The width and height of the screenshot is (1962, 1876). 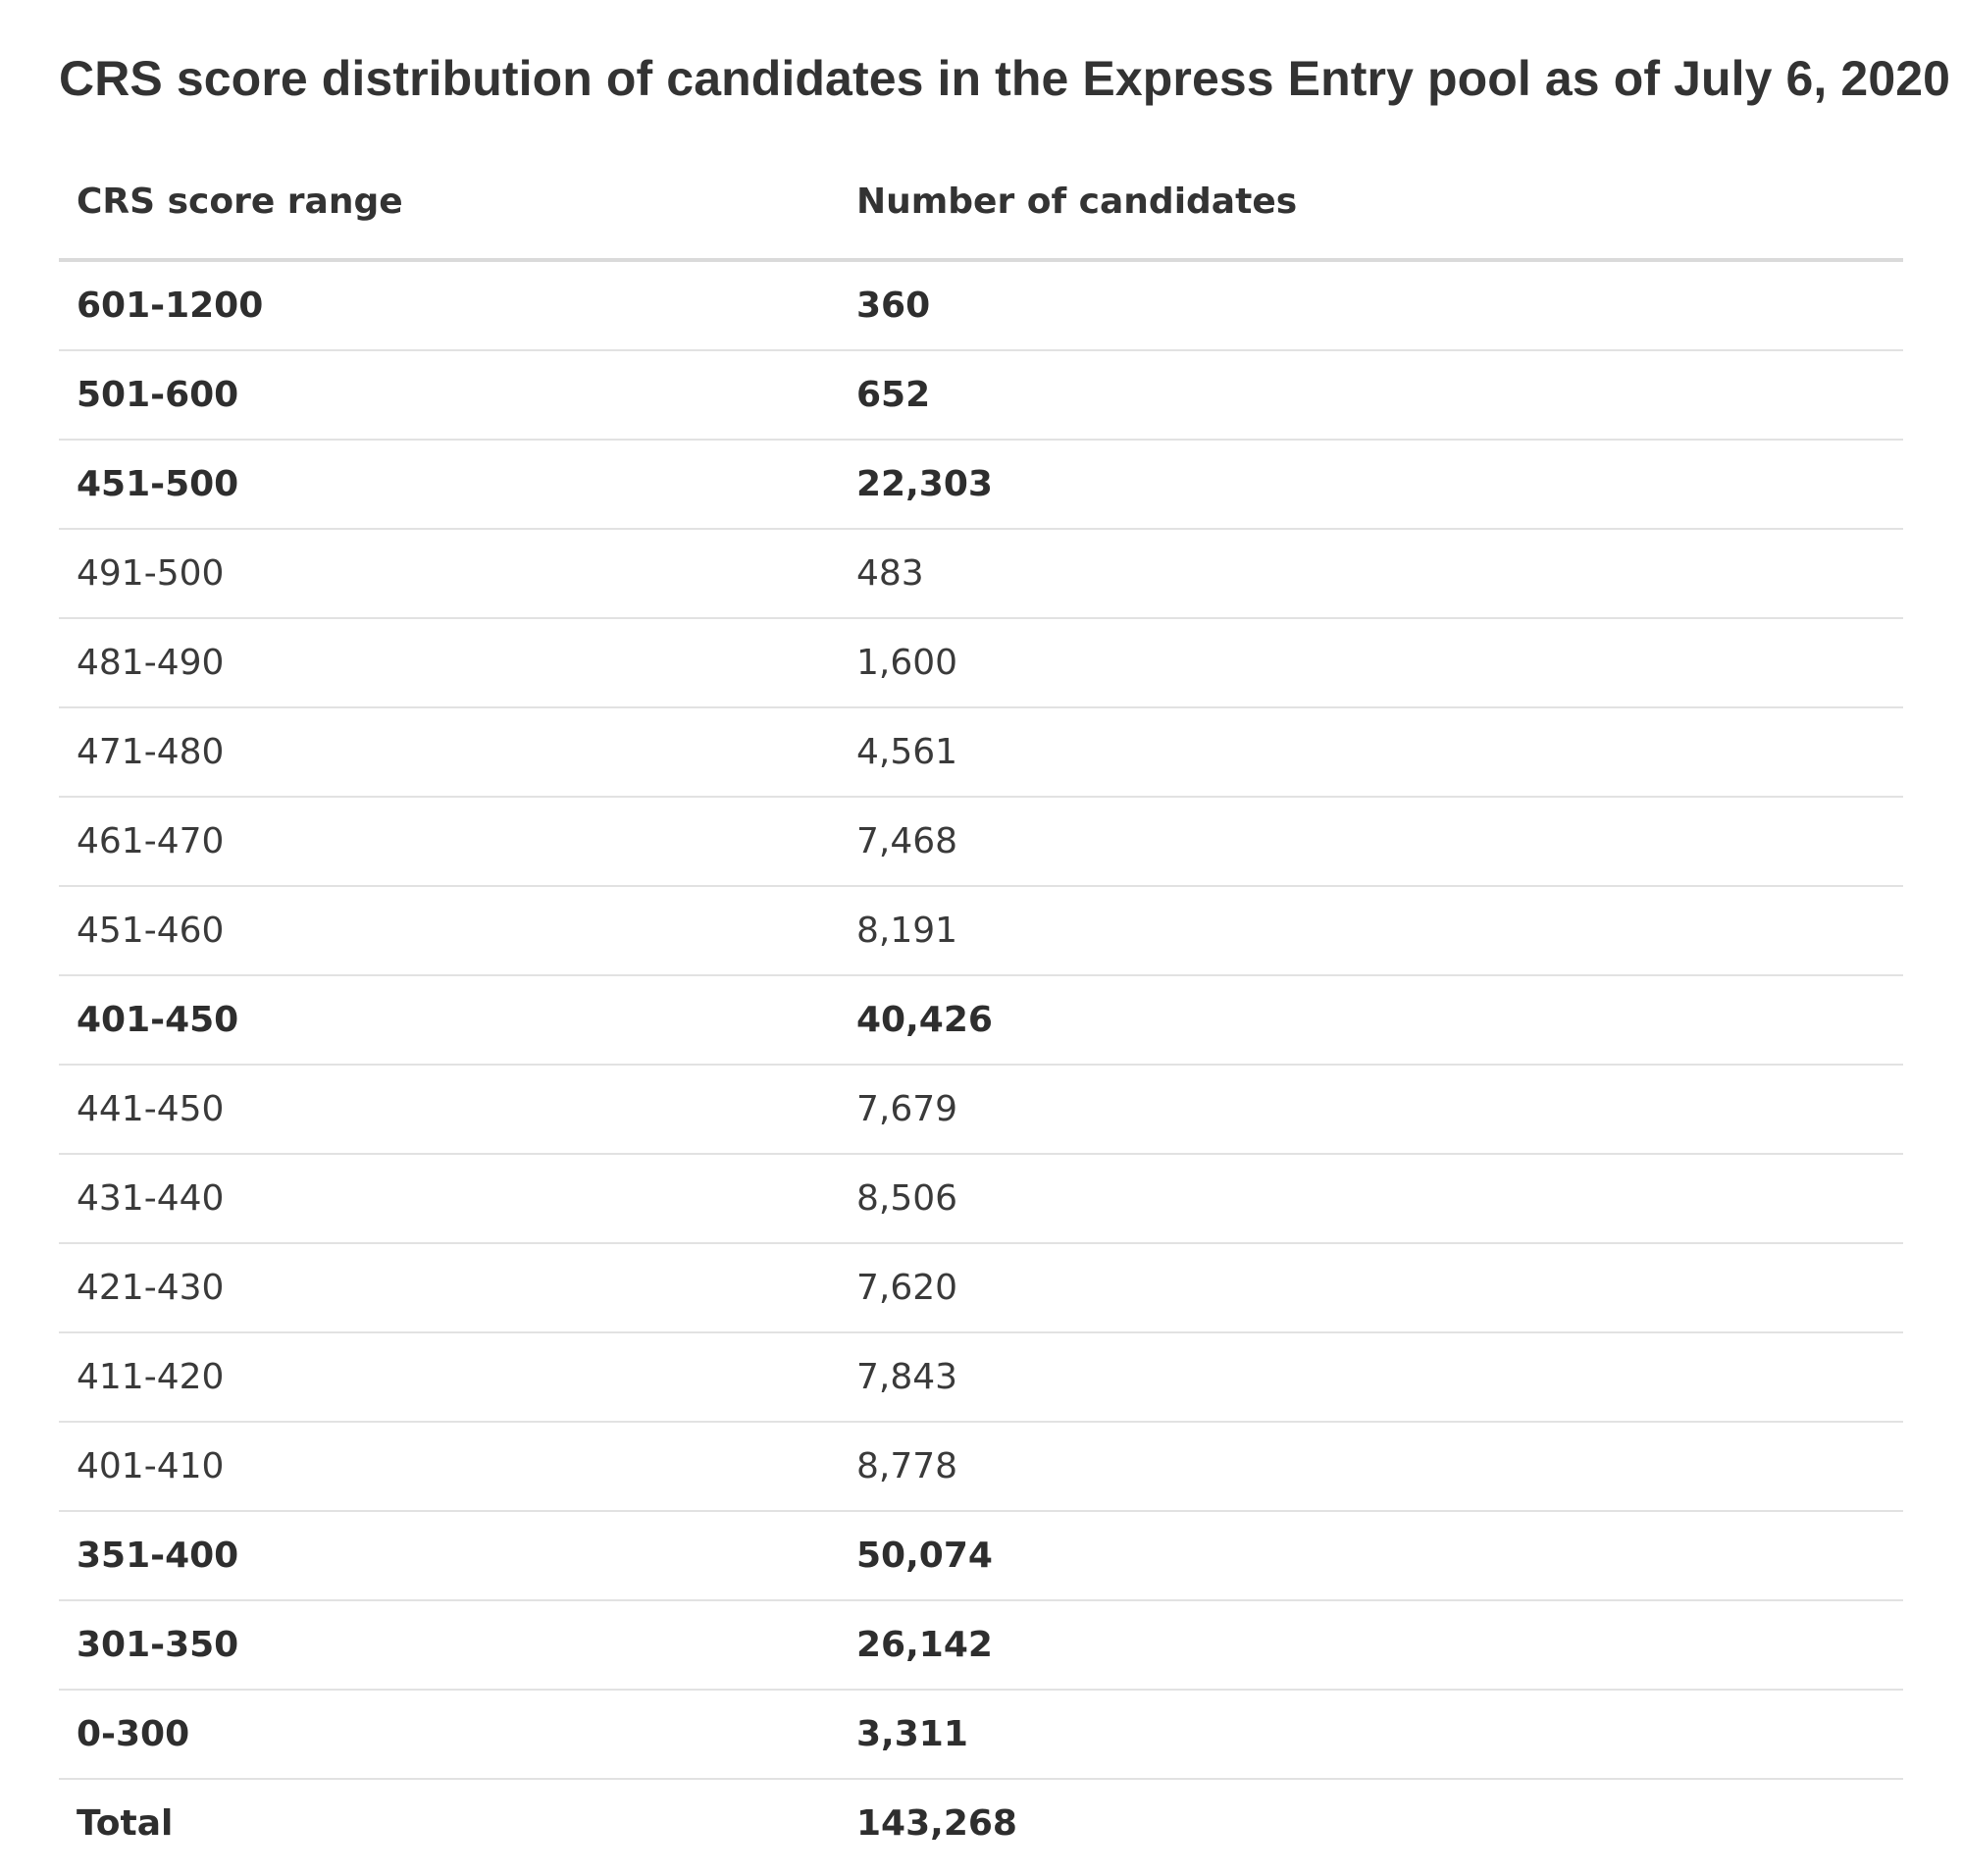 I want to click on table-row: 451-460 8,191, so click(x=981, y=931).